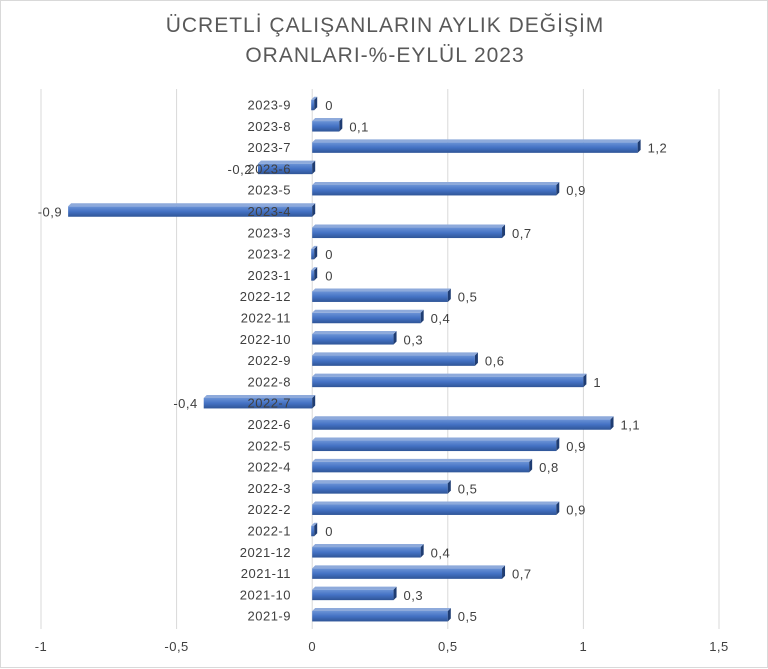 This screenshot has width=768, height=669. What do you see at coordinates (269, 445) in the screenshot?
I see `category-label: 2022-5` at bounding box center [269, 445].